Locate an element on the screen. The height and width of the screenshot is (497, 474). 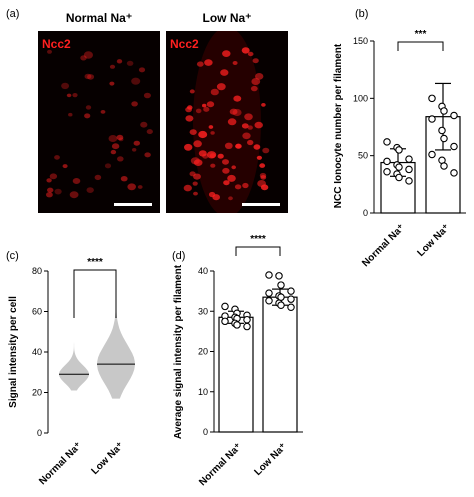
chart-d-y-tick-label: 30 is located at coordinates (203, 311).